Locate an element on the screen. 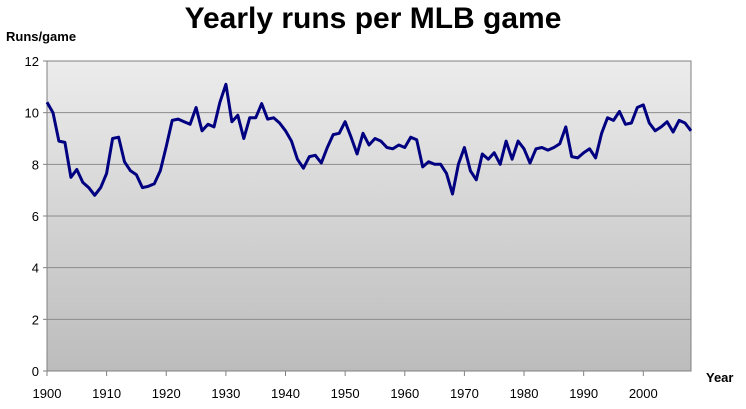 The image size is (746, 409). x-tick-label: 1990 is located at coordinates (583, 393).